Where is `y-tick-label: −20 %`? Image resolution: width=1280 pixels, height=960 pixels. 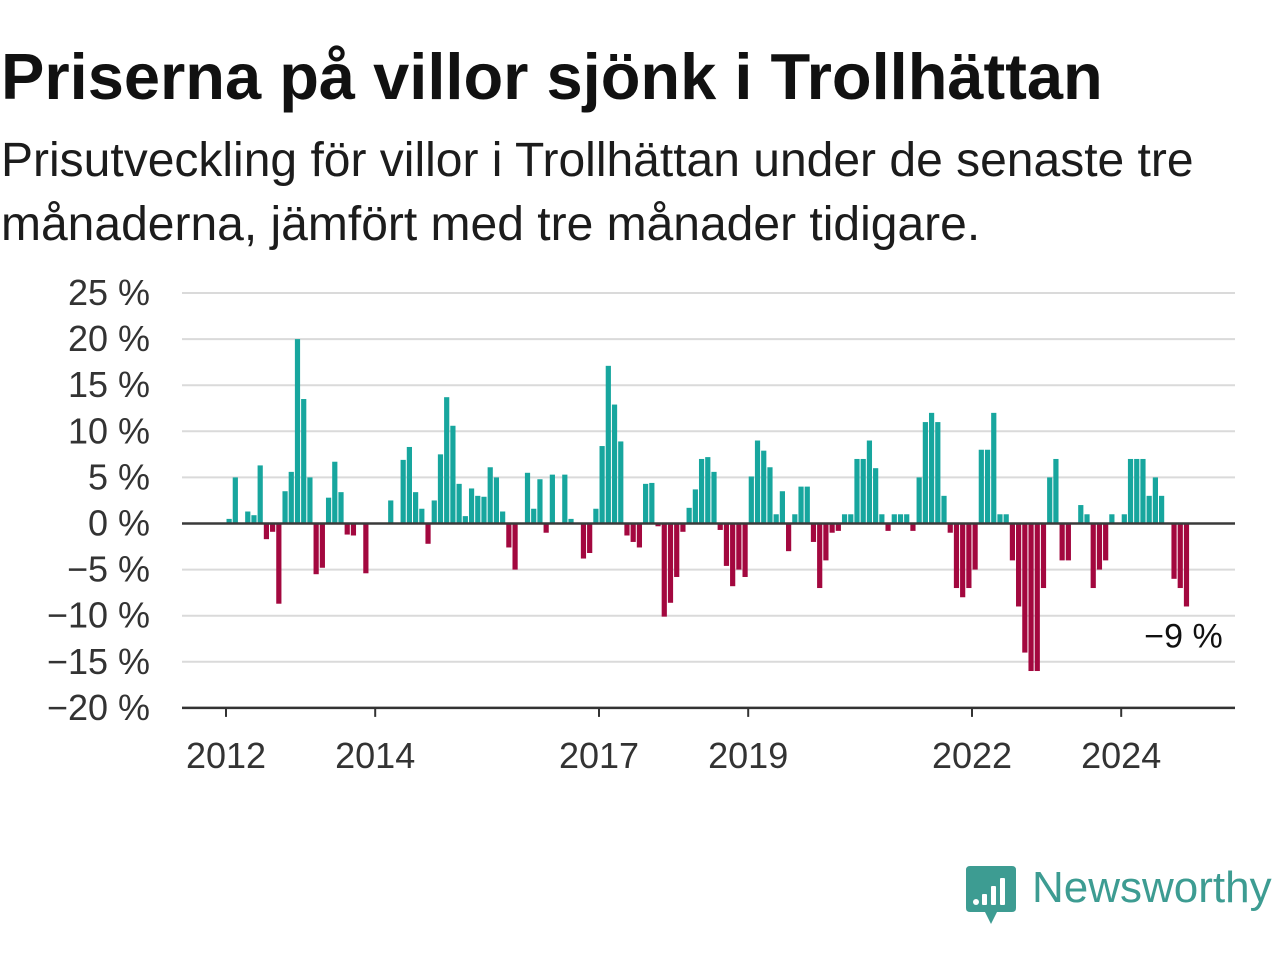
y-tick-label: −20 % is located at coordinates (98, 707).